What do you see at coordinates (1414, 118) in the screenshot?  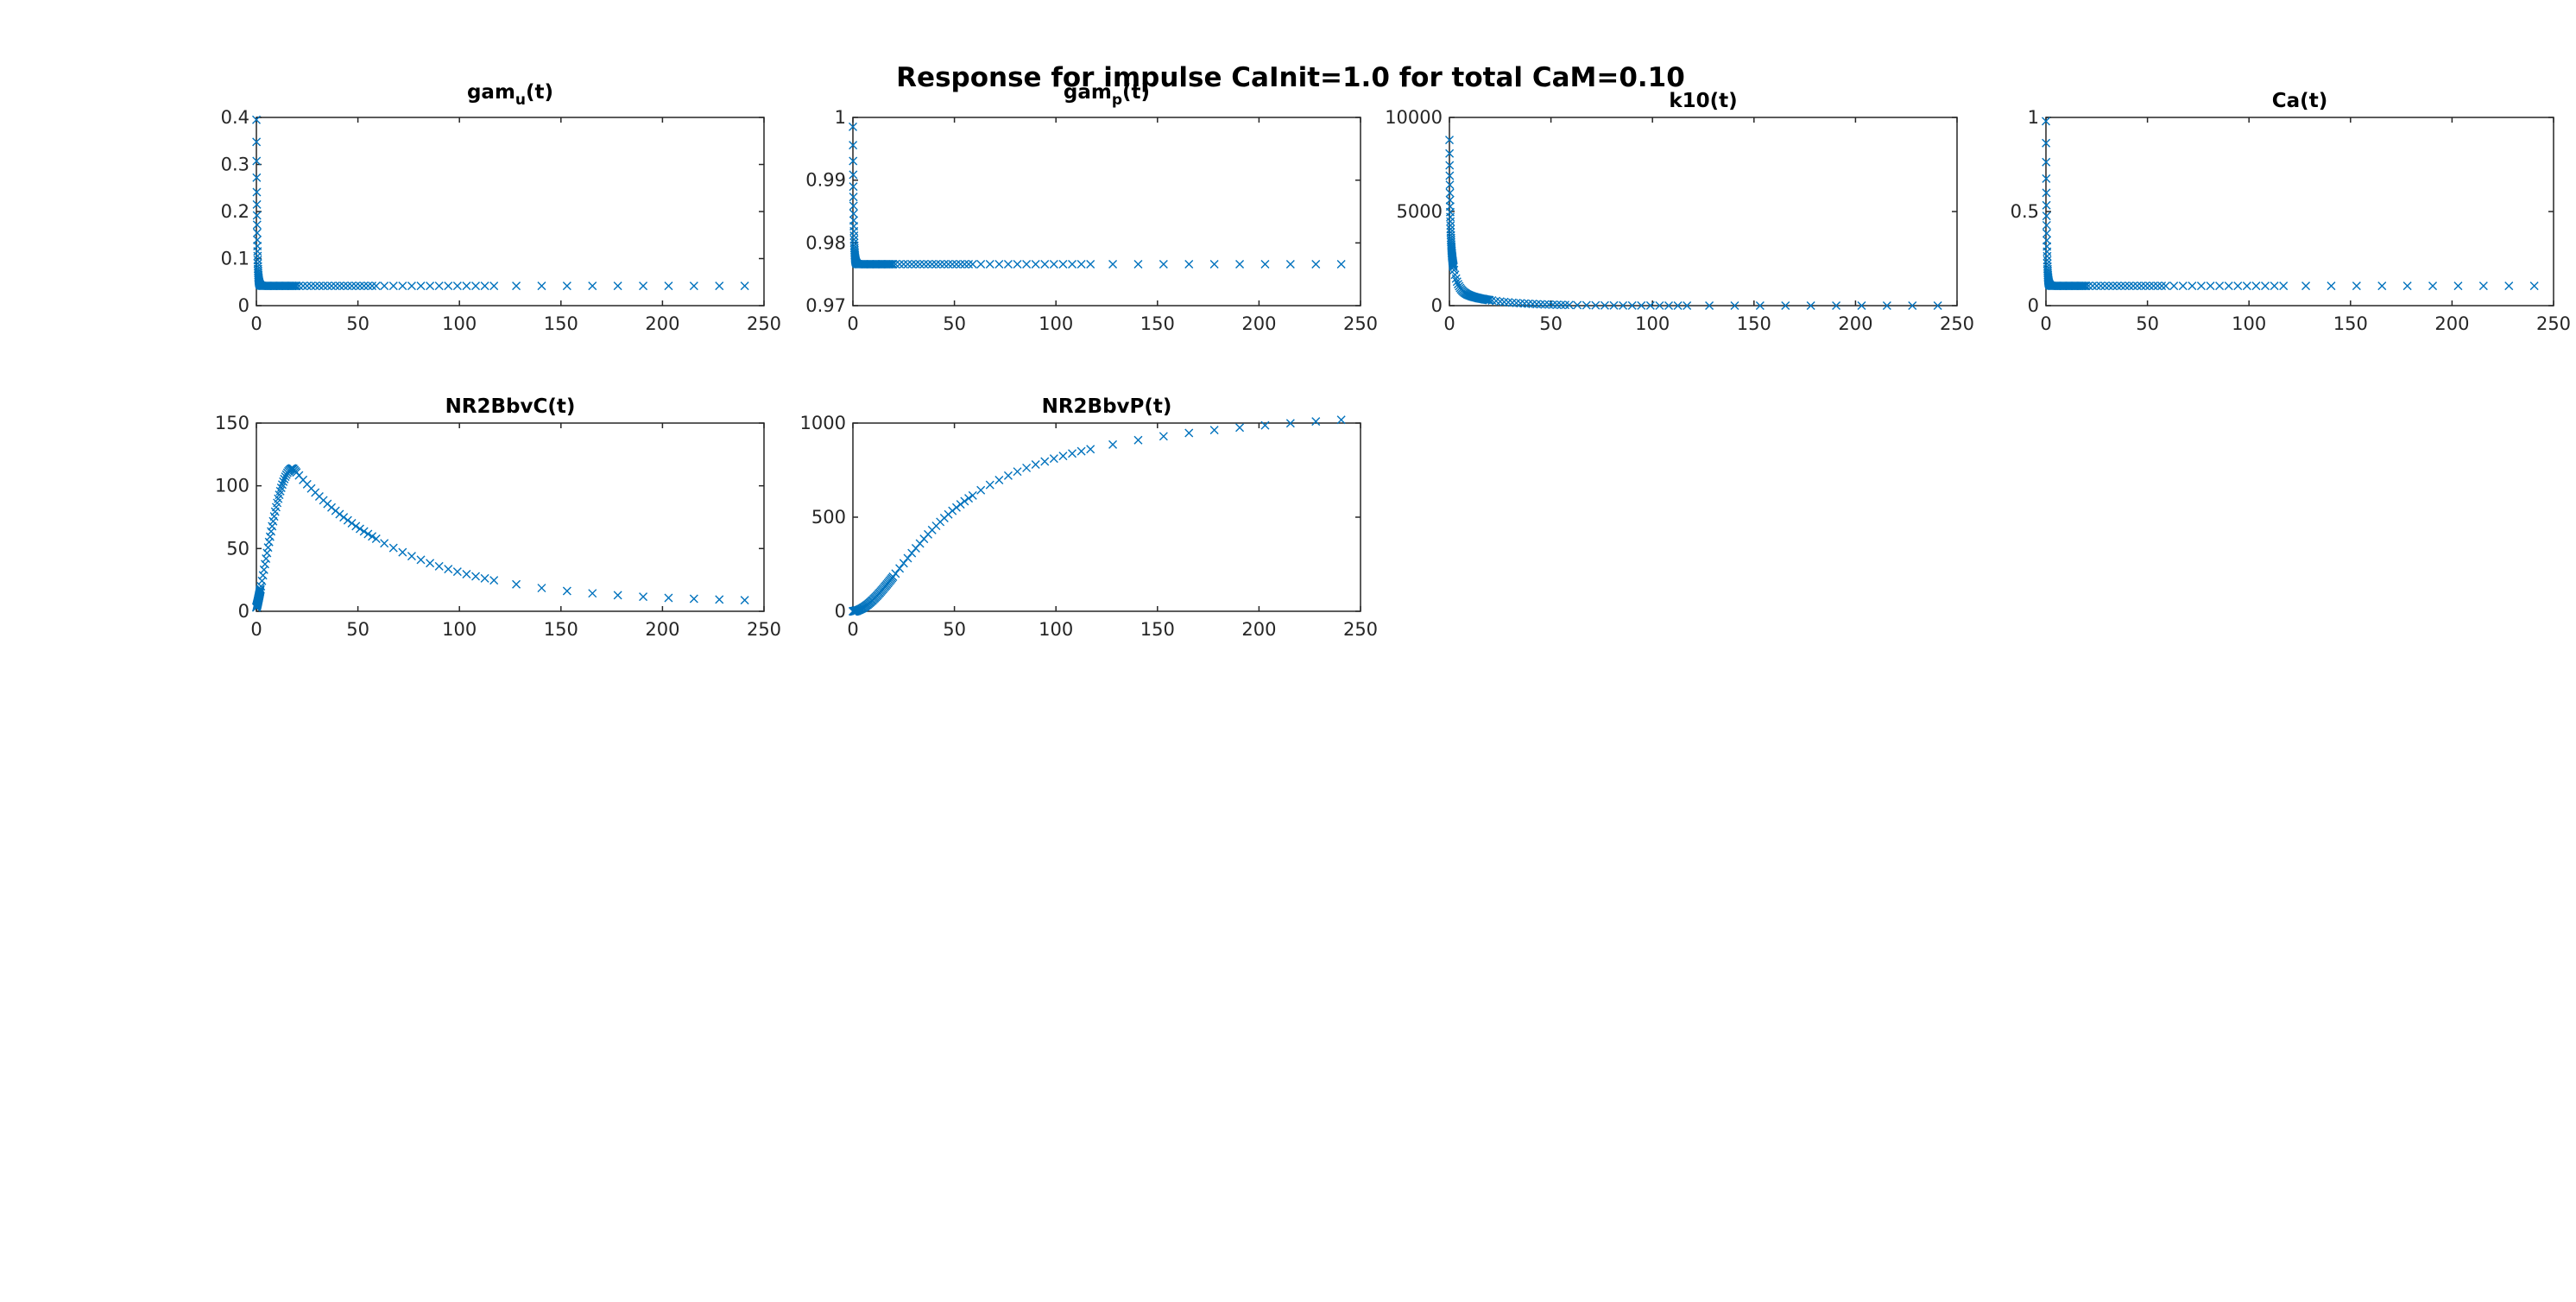 I see `y-tick-label: 10000` at bounding box center [1414, 118].